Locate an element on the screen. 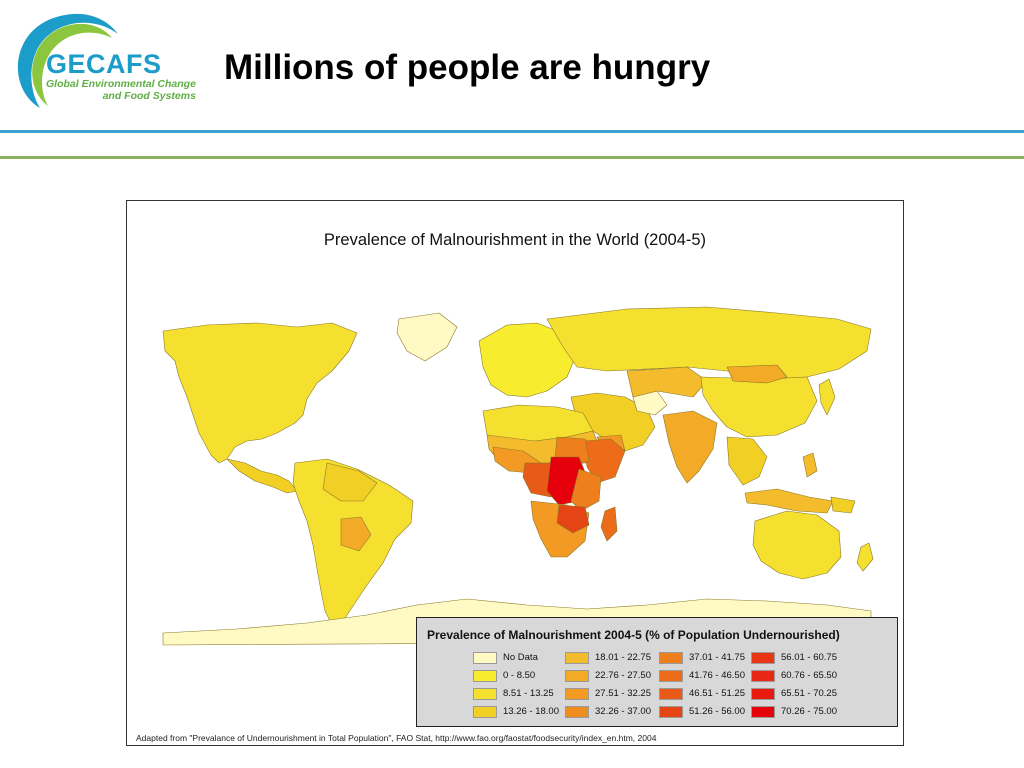  header-divider-blue is located at coordinates (512, 131).